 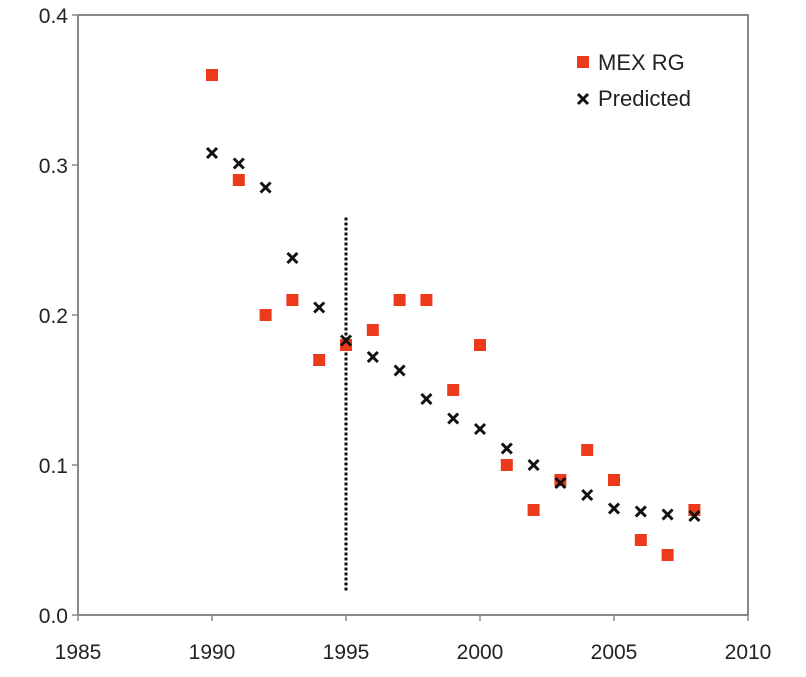 I want to click on x-tick-label: 2010, so click(x=748, y=652).